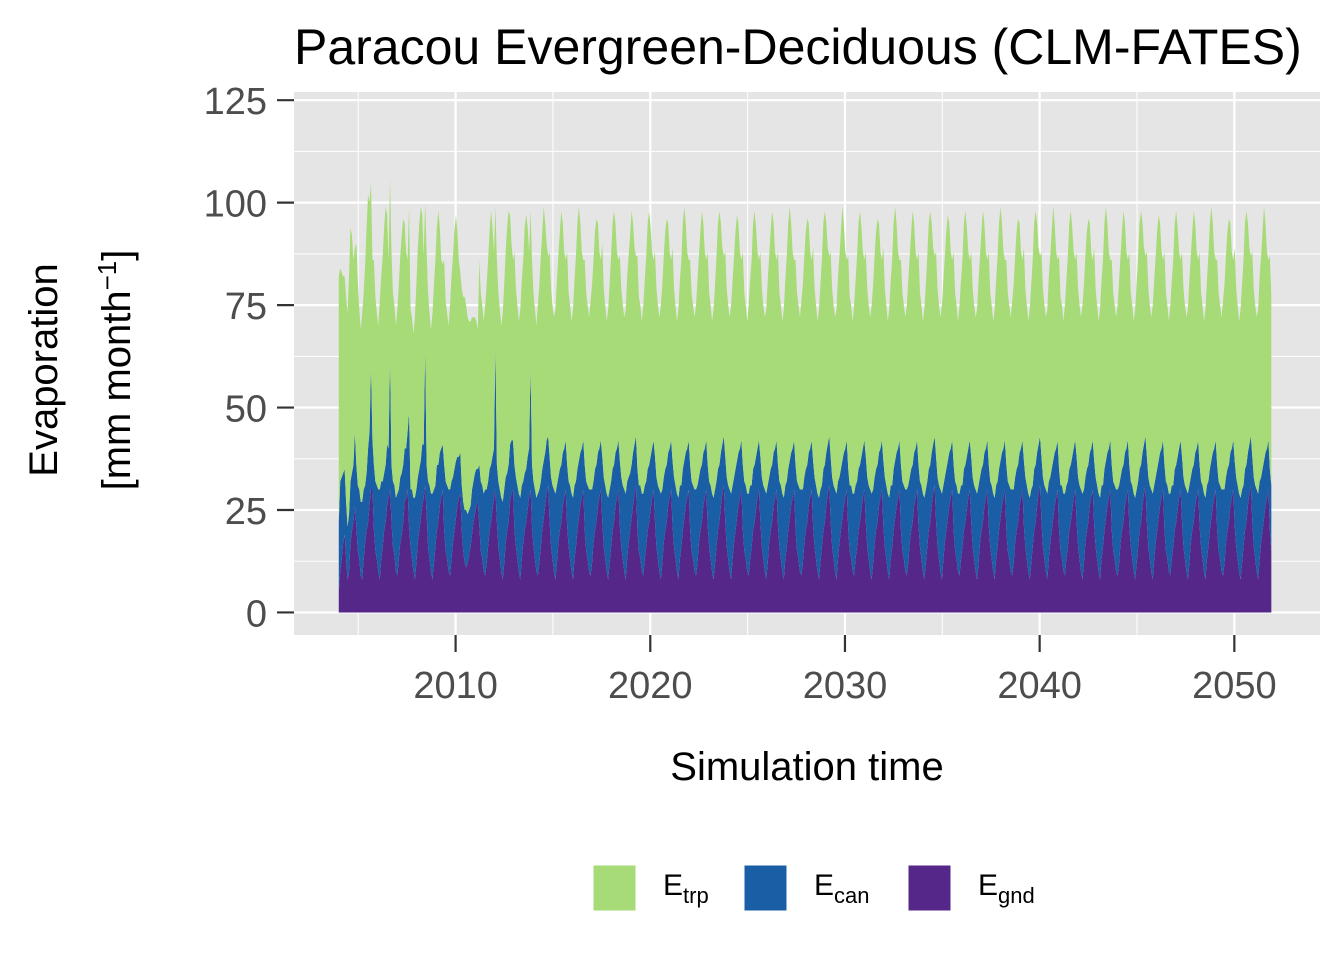 The height and width of the screenshot is (960, 1344). What do you see at coordinates (44, 369) in the screenshot?
I see `y-axis-title-line1: Evaporation` at bounding box center [44, 369].